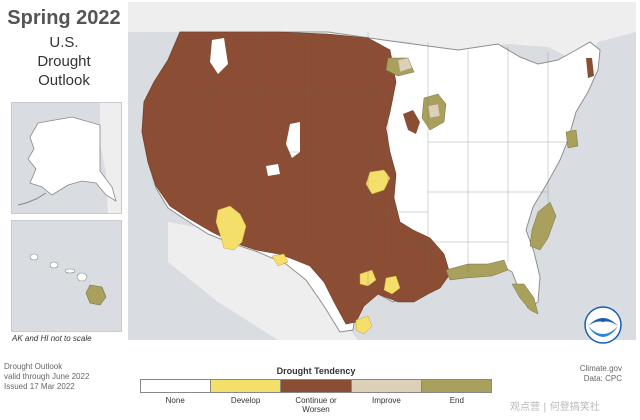 The width and height of the screenshot is (640, 420). What do you see at coordinates (477, 270) in the screenshot?
I see `region-end-gulf` at bounding box center [477, 270].